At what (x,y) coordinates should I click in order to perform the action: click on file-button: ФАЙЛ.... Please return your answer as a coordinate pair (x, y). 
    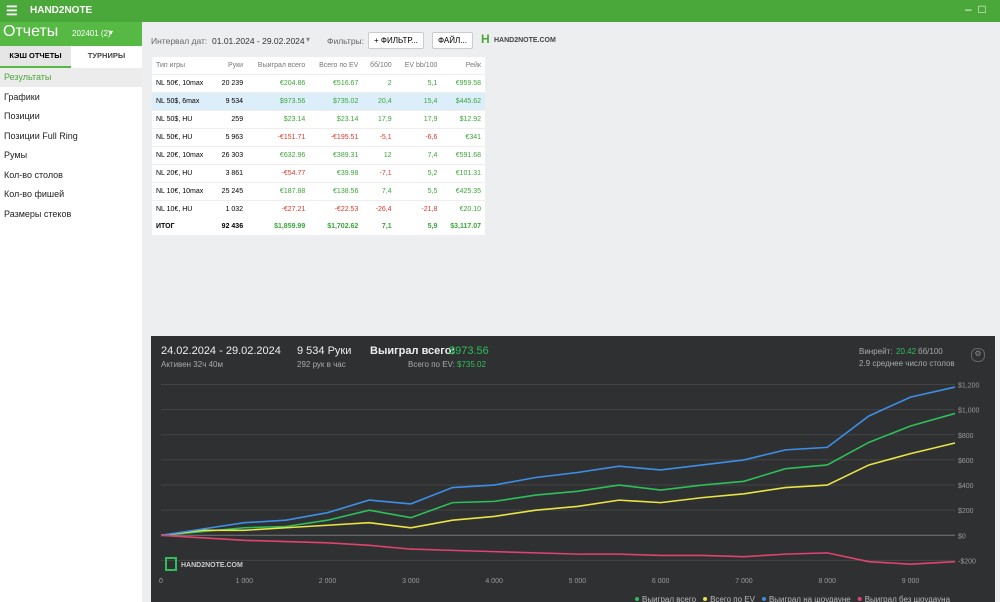
    Looking at the image, I should click on (452, 40).